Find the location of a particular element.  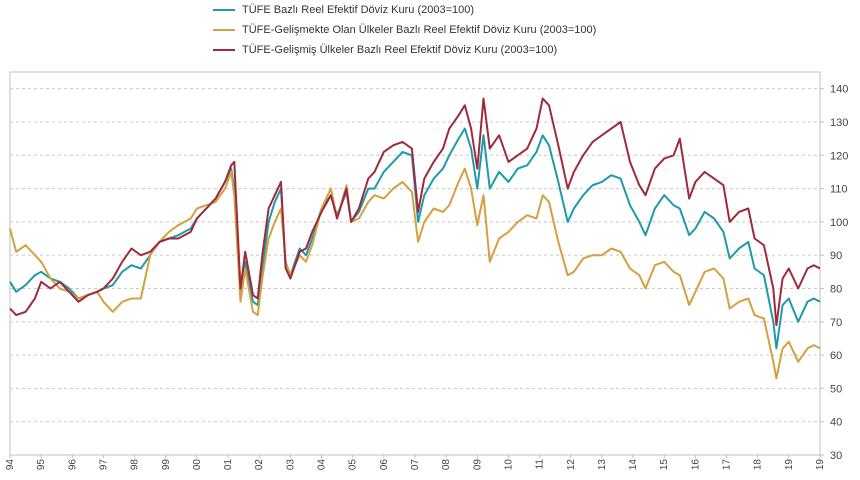

x-tick-label: 00 is located at coordinates (197, 465).